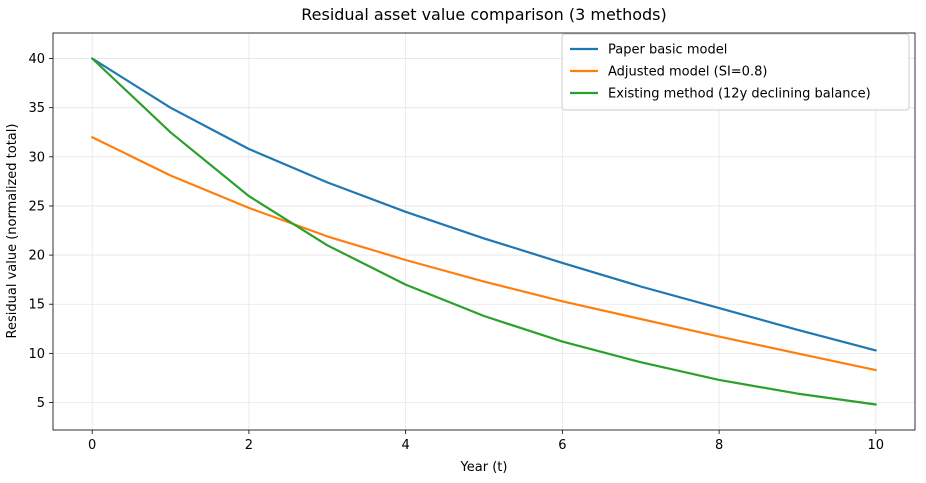 The height and width of the screenshot is (483, 926). Describe the element at coordinates (12, 231) in the screenshot. I see `y-axis-label: Residual value (normalized total)` at that location.